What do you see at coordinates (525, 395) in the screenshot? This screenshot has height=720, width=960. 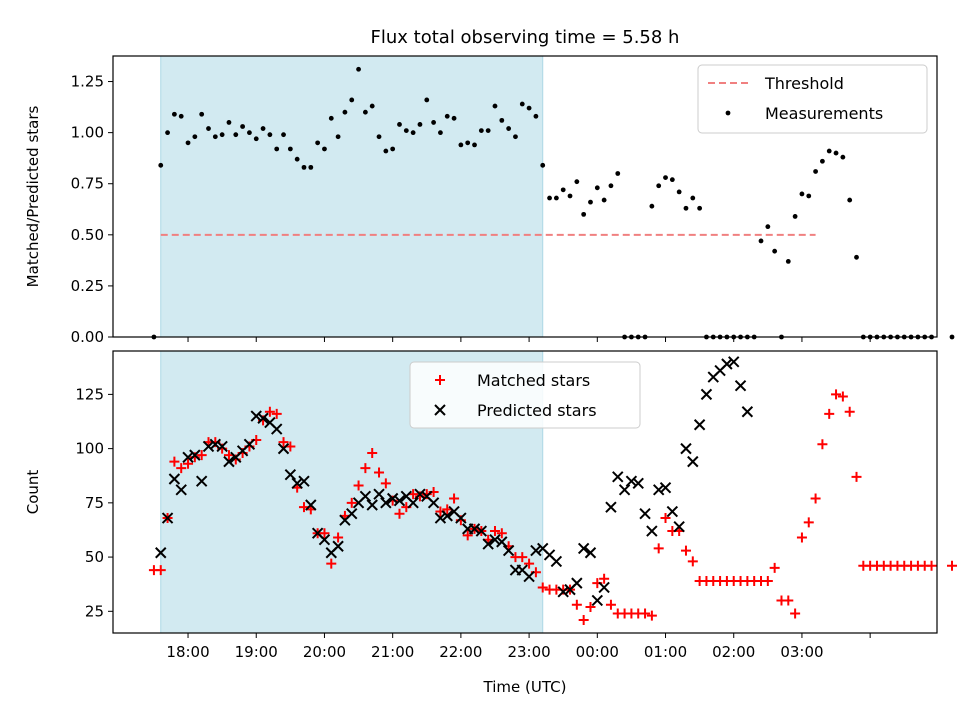 I see `legend-box` at bounding box center [525, 395].